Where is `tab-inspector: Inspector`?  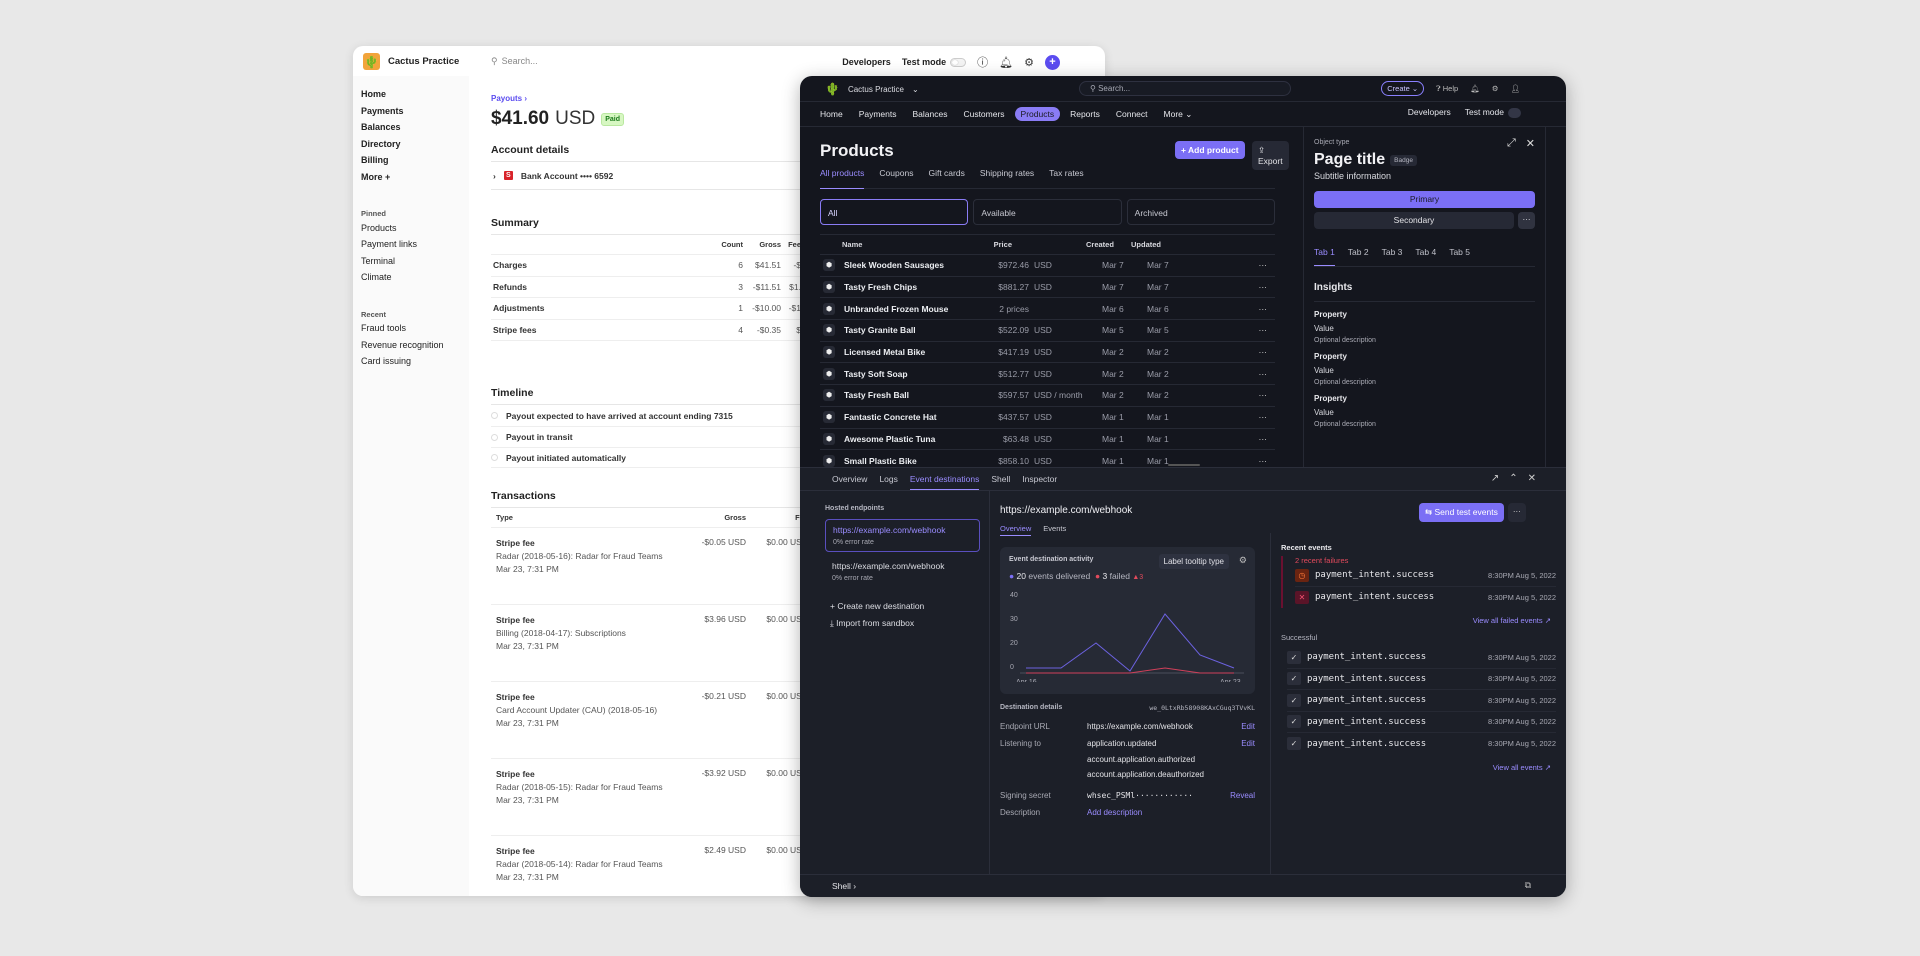 tab-inspector: Inspector is located at coordinates (1040, 479).